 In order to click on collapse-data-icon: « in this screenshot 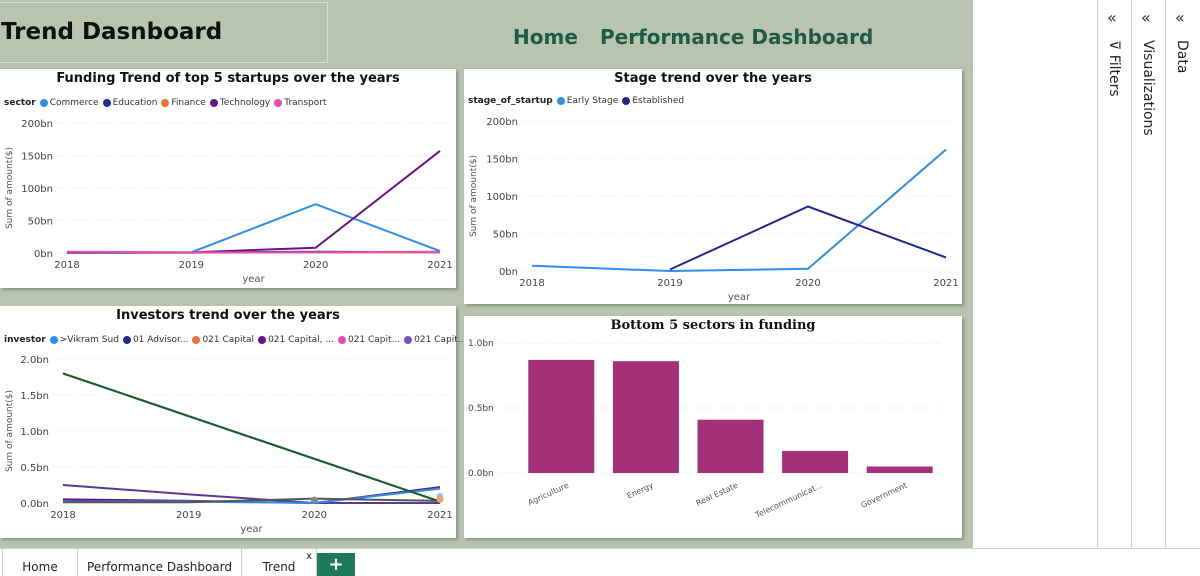, I will do `click(1180, 17)`.